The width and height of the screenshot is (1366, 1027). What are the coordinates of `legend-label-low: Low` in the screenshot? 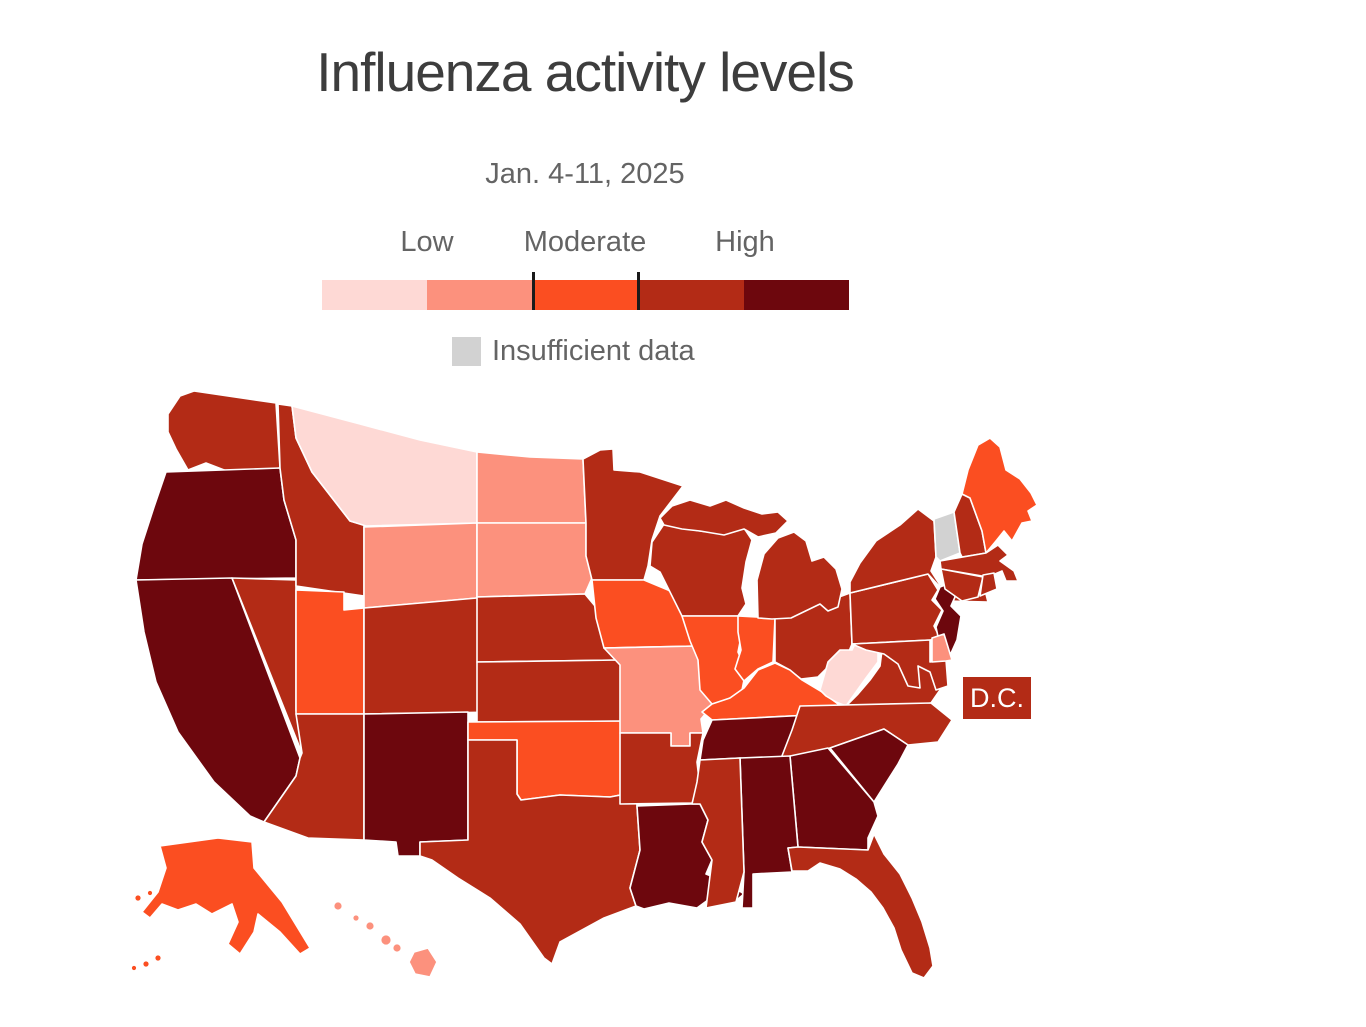 It's located at (427, 242).